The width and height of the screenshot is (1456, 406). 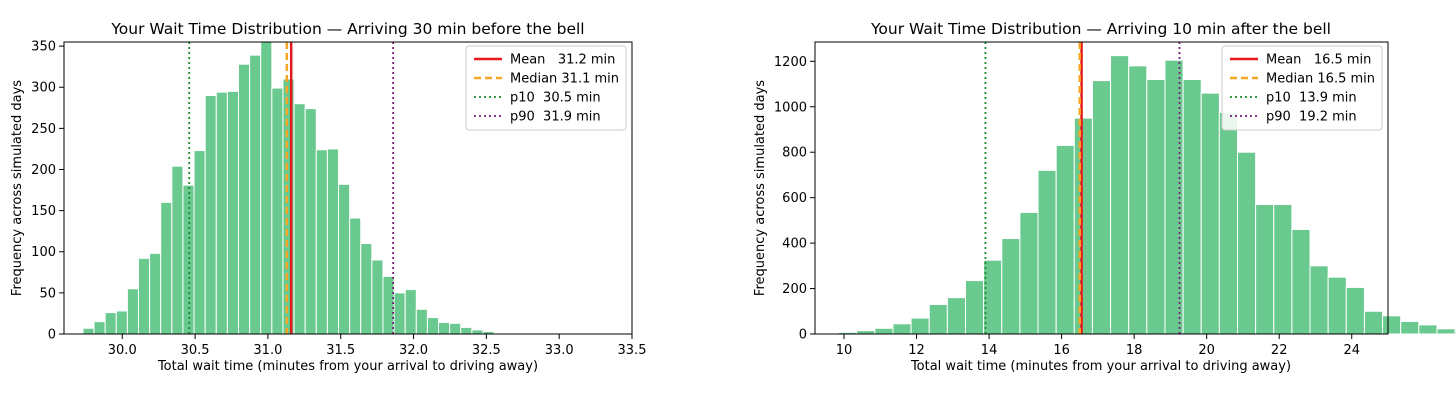 I want to click on reference-lines-group, so click(x=1082, y=188).